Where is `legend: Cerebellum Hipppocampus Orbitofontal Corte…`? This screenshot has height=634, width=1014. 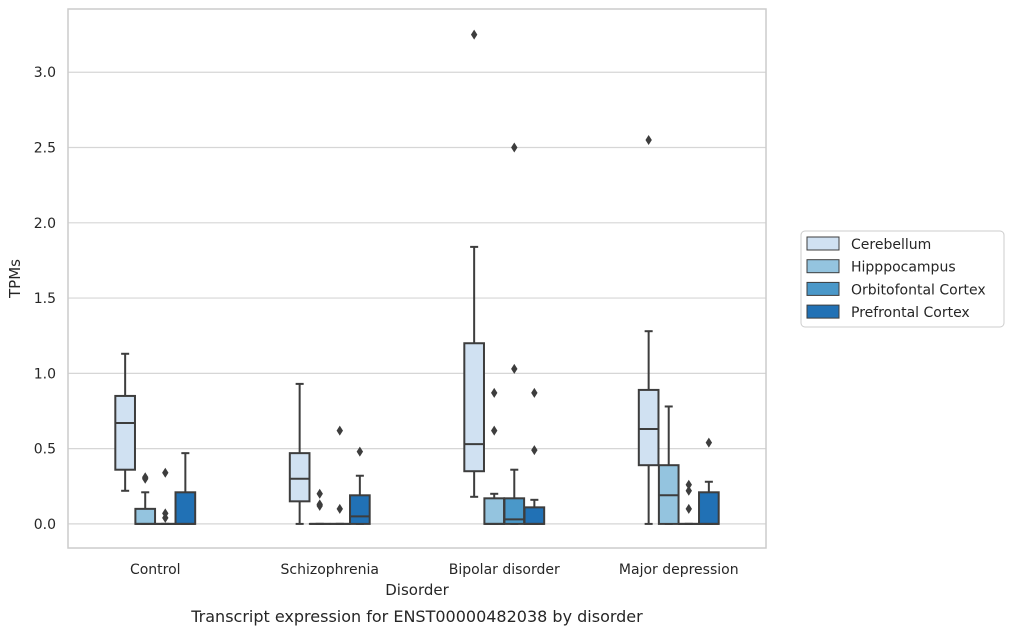
legend: Cerebellum Hipppocampus Orbitofontal Corte… is located at coordinates (902, 279).